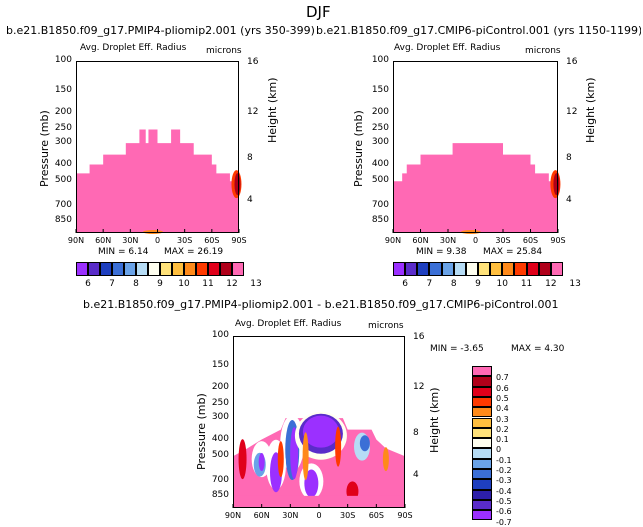 The image size is (643, 527). What do you see at coordinates (380, 142) in the screenshot?
I see `pressure-tick-label: 300` at bounding box center [380, 142].